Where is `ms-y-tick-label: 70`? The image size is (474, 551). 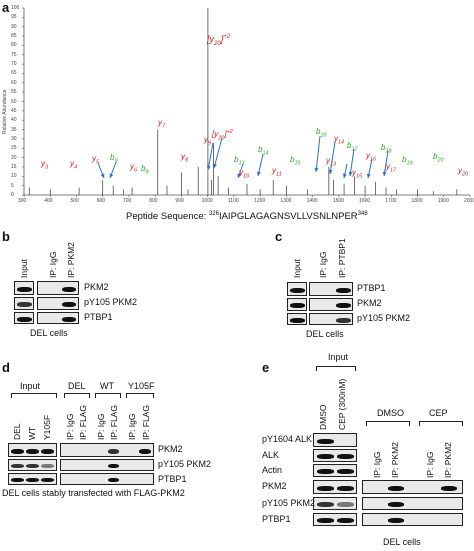
ms-y-tick-label: 70 is located at coordinates (14, 64).